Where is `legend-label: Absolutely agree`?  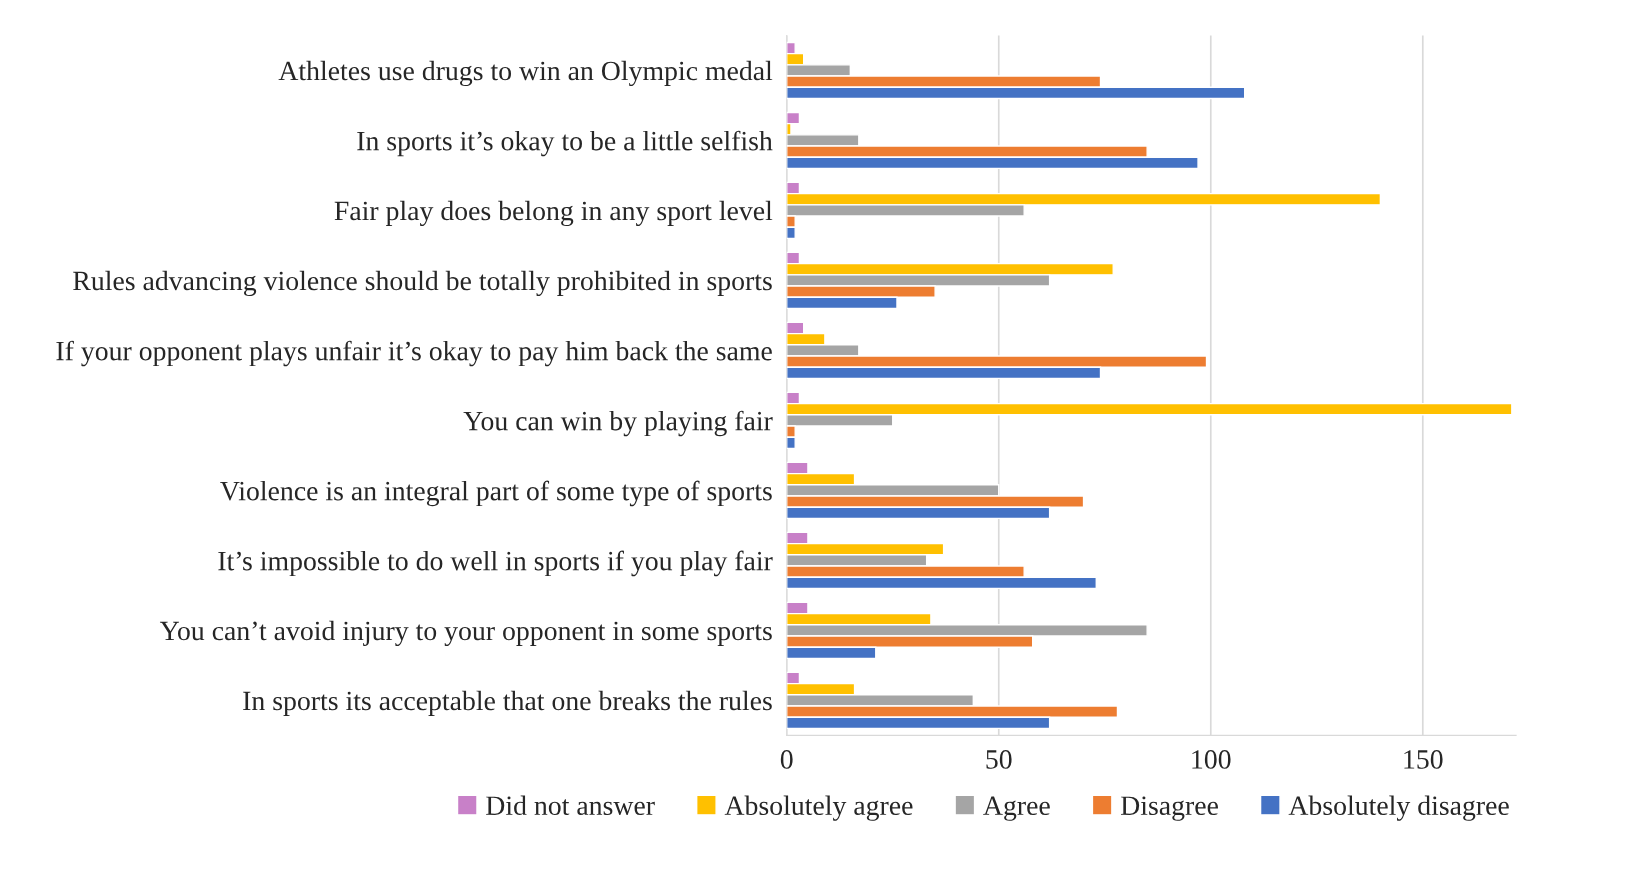
legend-label: Absolutely agree is located at coordinates (818, 808).